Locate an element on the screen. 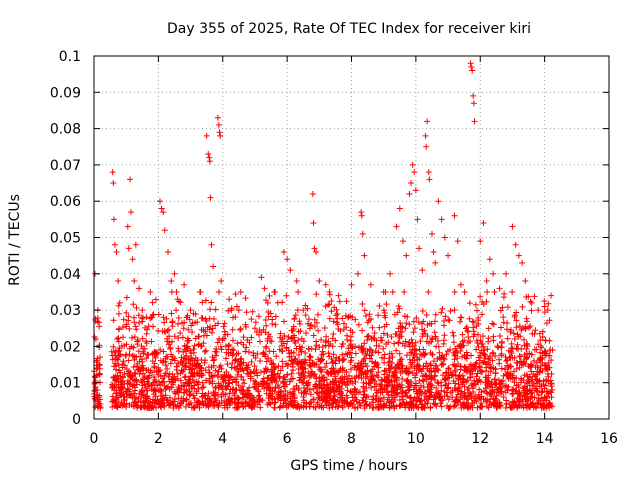 Image resolution: width=640 pixels, height=480 pixels. x-tick-label: 8 is located at coordinates (351, 439).